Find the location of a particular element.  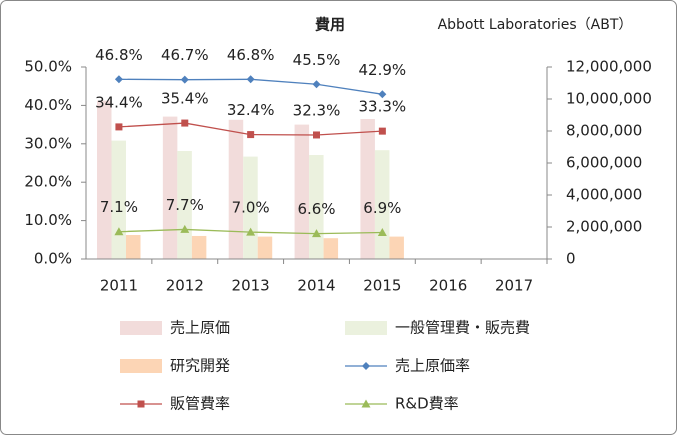

data-label: 46.7% is located at coordinates (185, 55).